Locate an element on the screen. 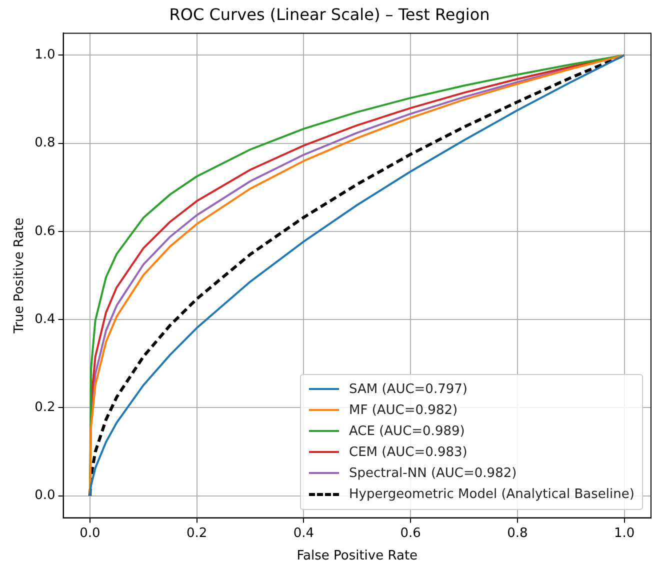  y-tick-label: 0.0 is located at coordinates (45, 496).